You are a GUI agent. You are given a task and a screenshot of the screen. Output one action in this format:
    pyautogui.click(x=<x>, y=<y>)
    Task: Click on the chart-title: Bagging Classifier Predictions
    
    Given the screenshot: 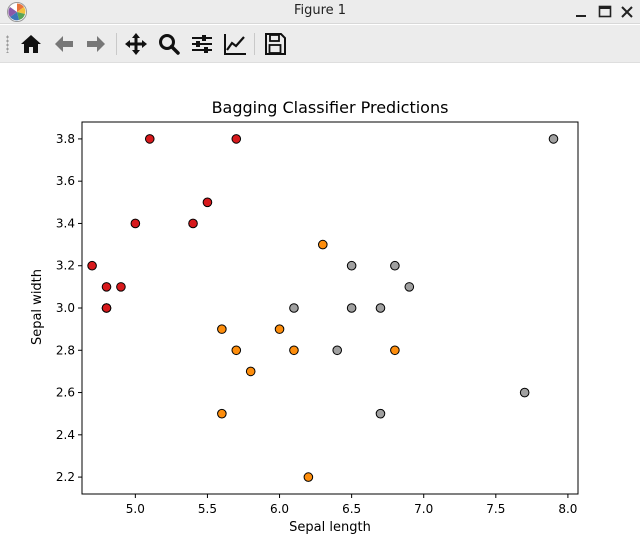 What is the action you would take?
    pyautogui.click(x=330, y=107)
    